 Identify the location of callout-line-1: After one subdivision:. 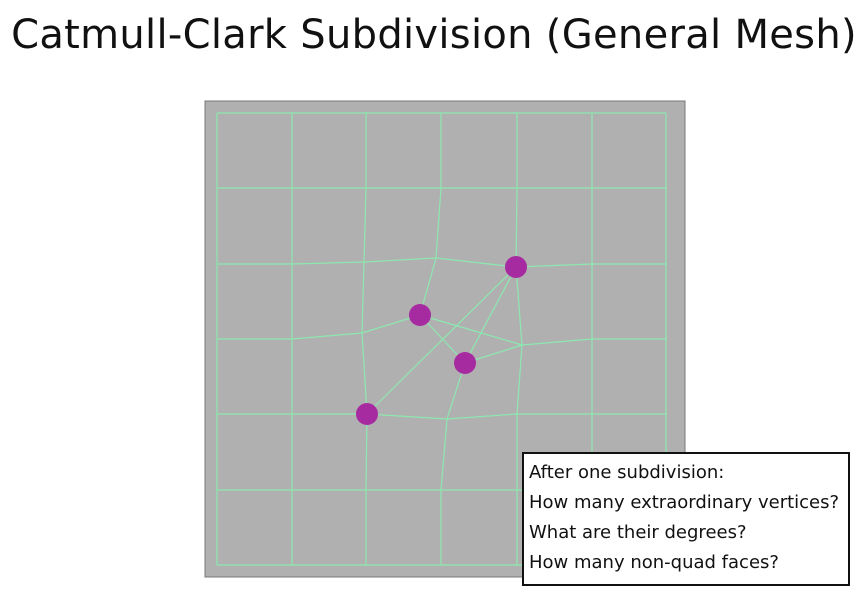
(627, 472).